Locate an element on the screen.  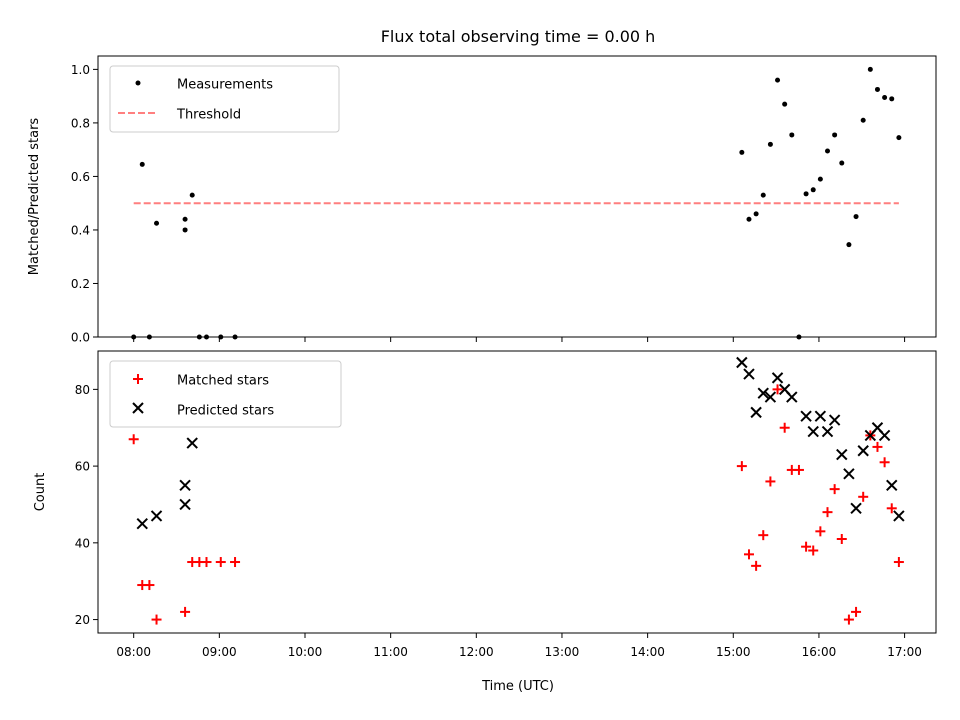
bottom-y-ticks: 20 40 60 80 is located at coordinates (86, 505).